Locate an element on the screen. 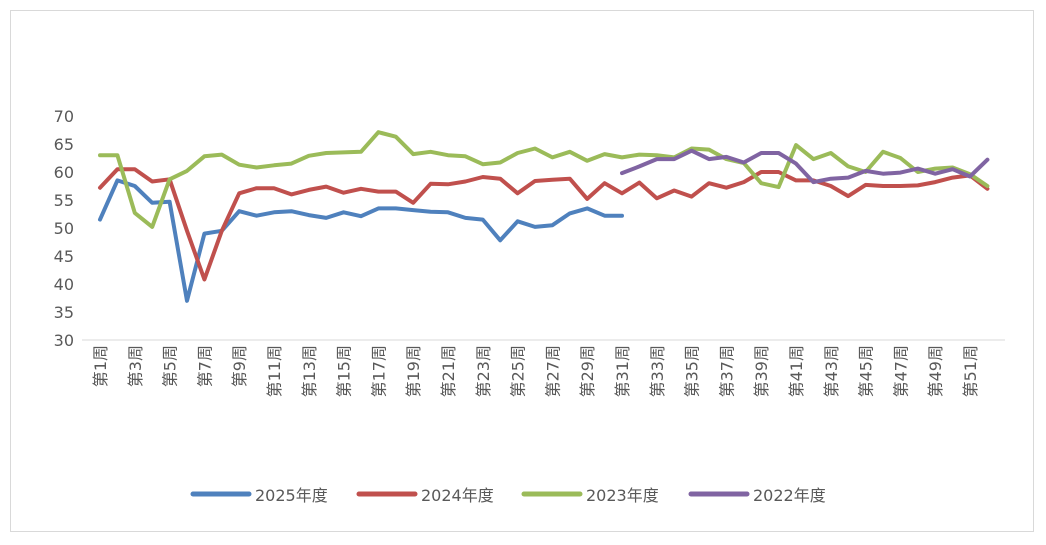 Image resolution: width=1046 pixels, height=545 pixels. y-tick-label: 65 is located at coordinates (64, 144).